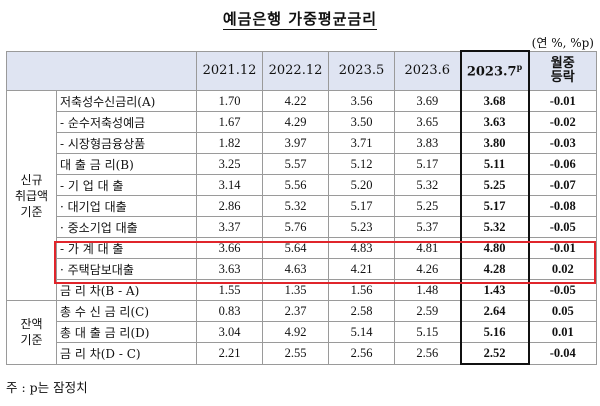 The image size is (600, 406). I want to click on unit-label: (연 %, %p), so click(562, 43).